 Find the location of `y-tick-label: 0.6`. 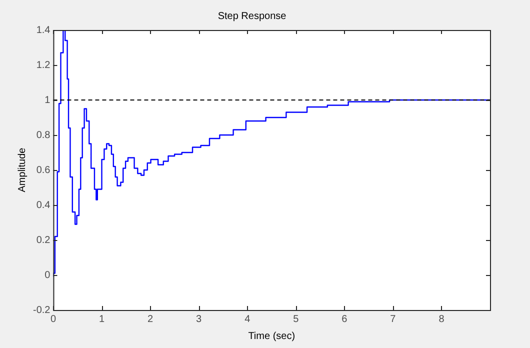

y-tick-label: 0.6 is located at coordinates (43, 170).